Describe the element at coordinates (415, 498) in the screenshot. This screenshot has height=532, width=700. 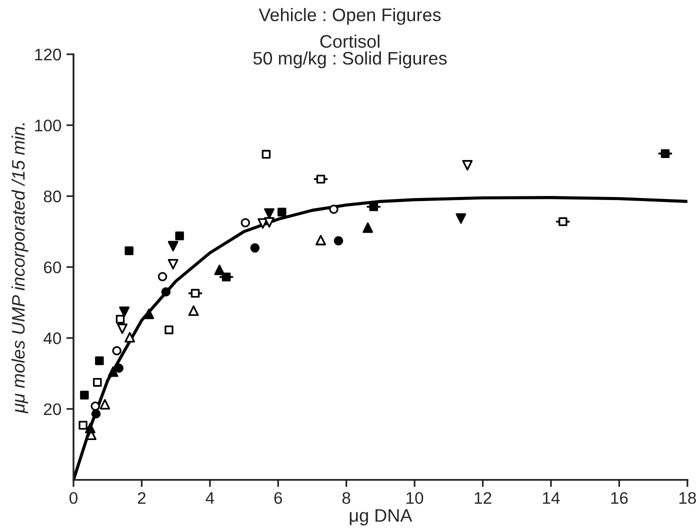
I see `x-tick-label: 10` at that location.